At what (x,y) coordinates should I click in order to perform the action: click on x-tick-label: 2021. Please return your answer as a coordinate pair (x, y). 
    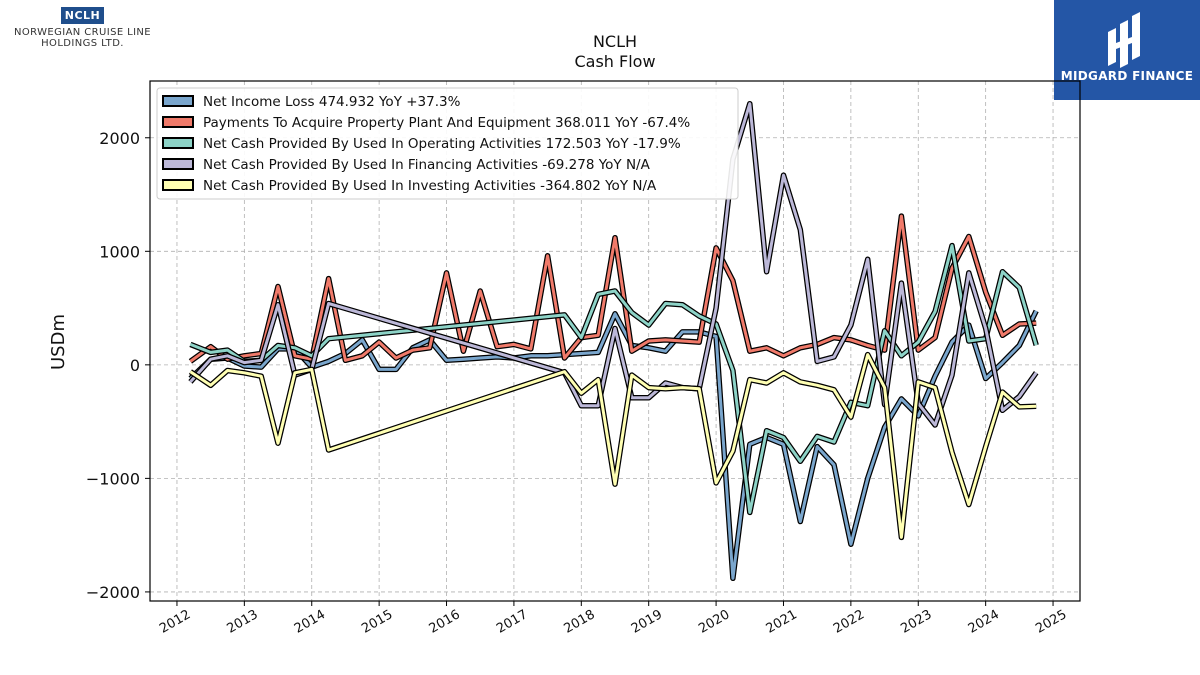
    Looking at the image, I should click on (782, 622).